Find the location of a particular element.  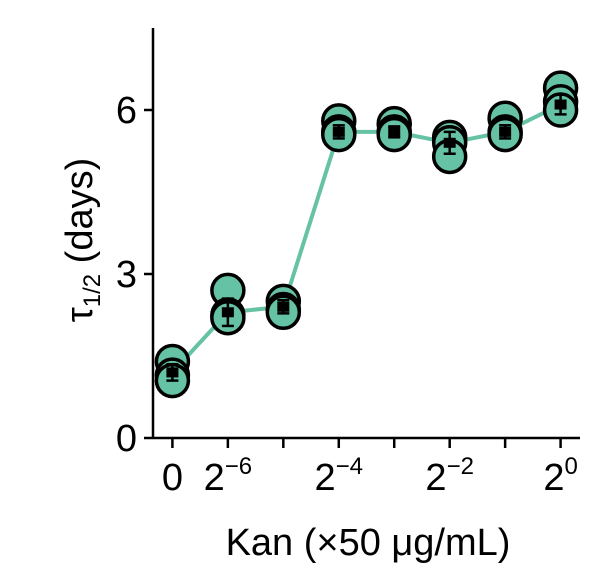

x-tick-label: 20 is located at coordinates (560, 476).